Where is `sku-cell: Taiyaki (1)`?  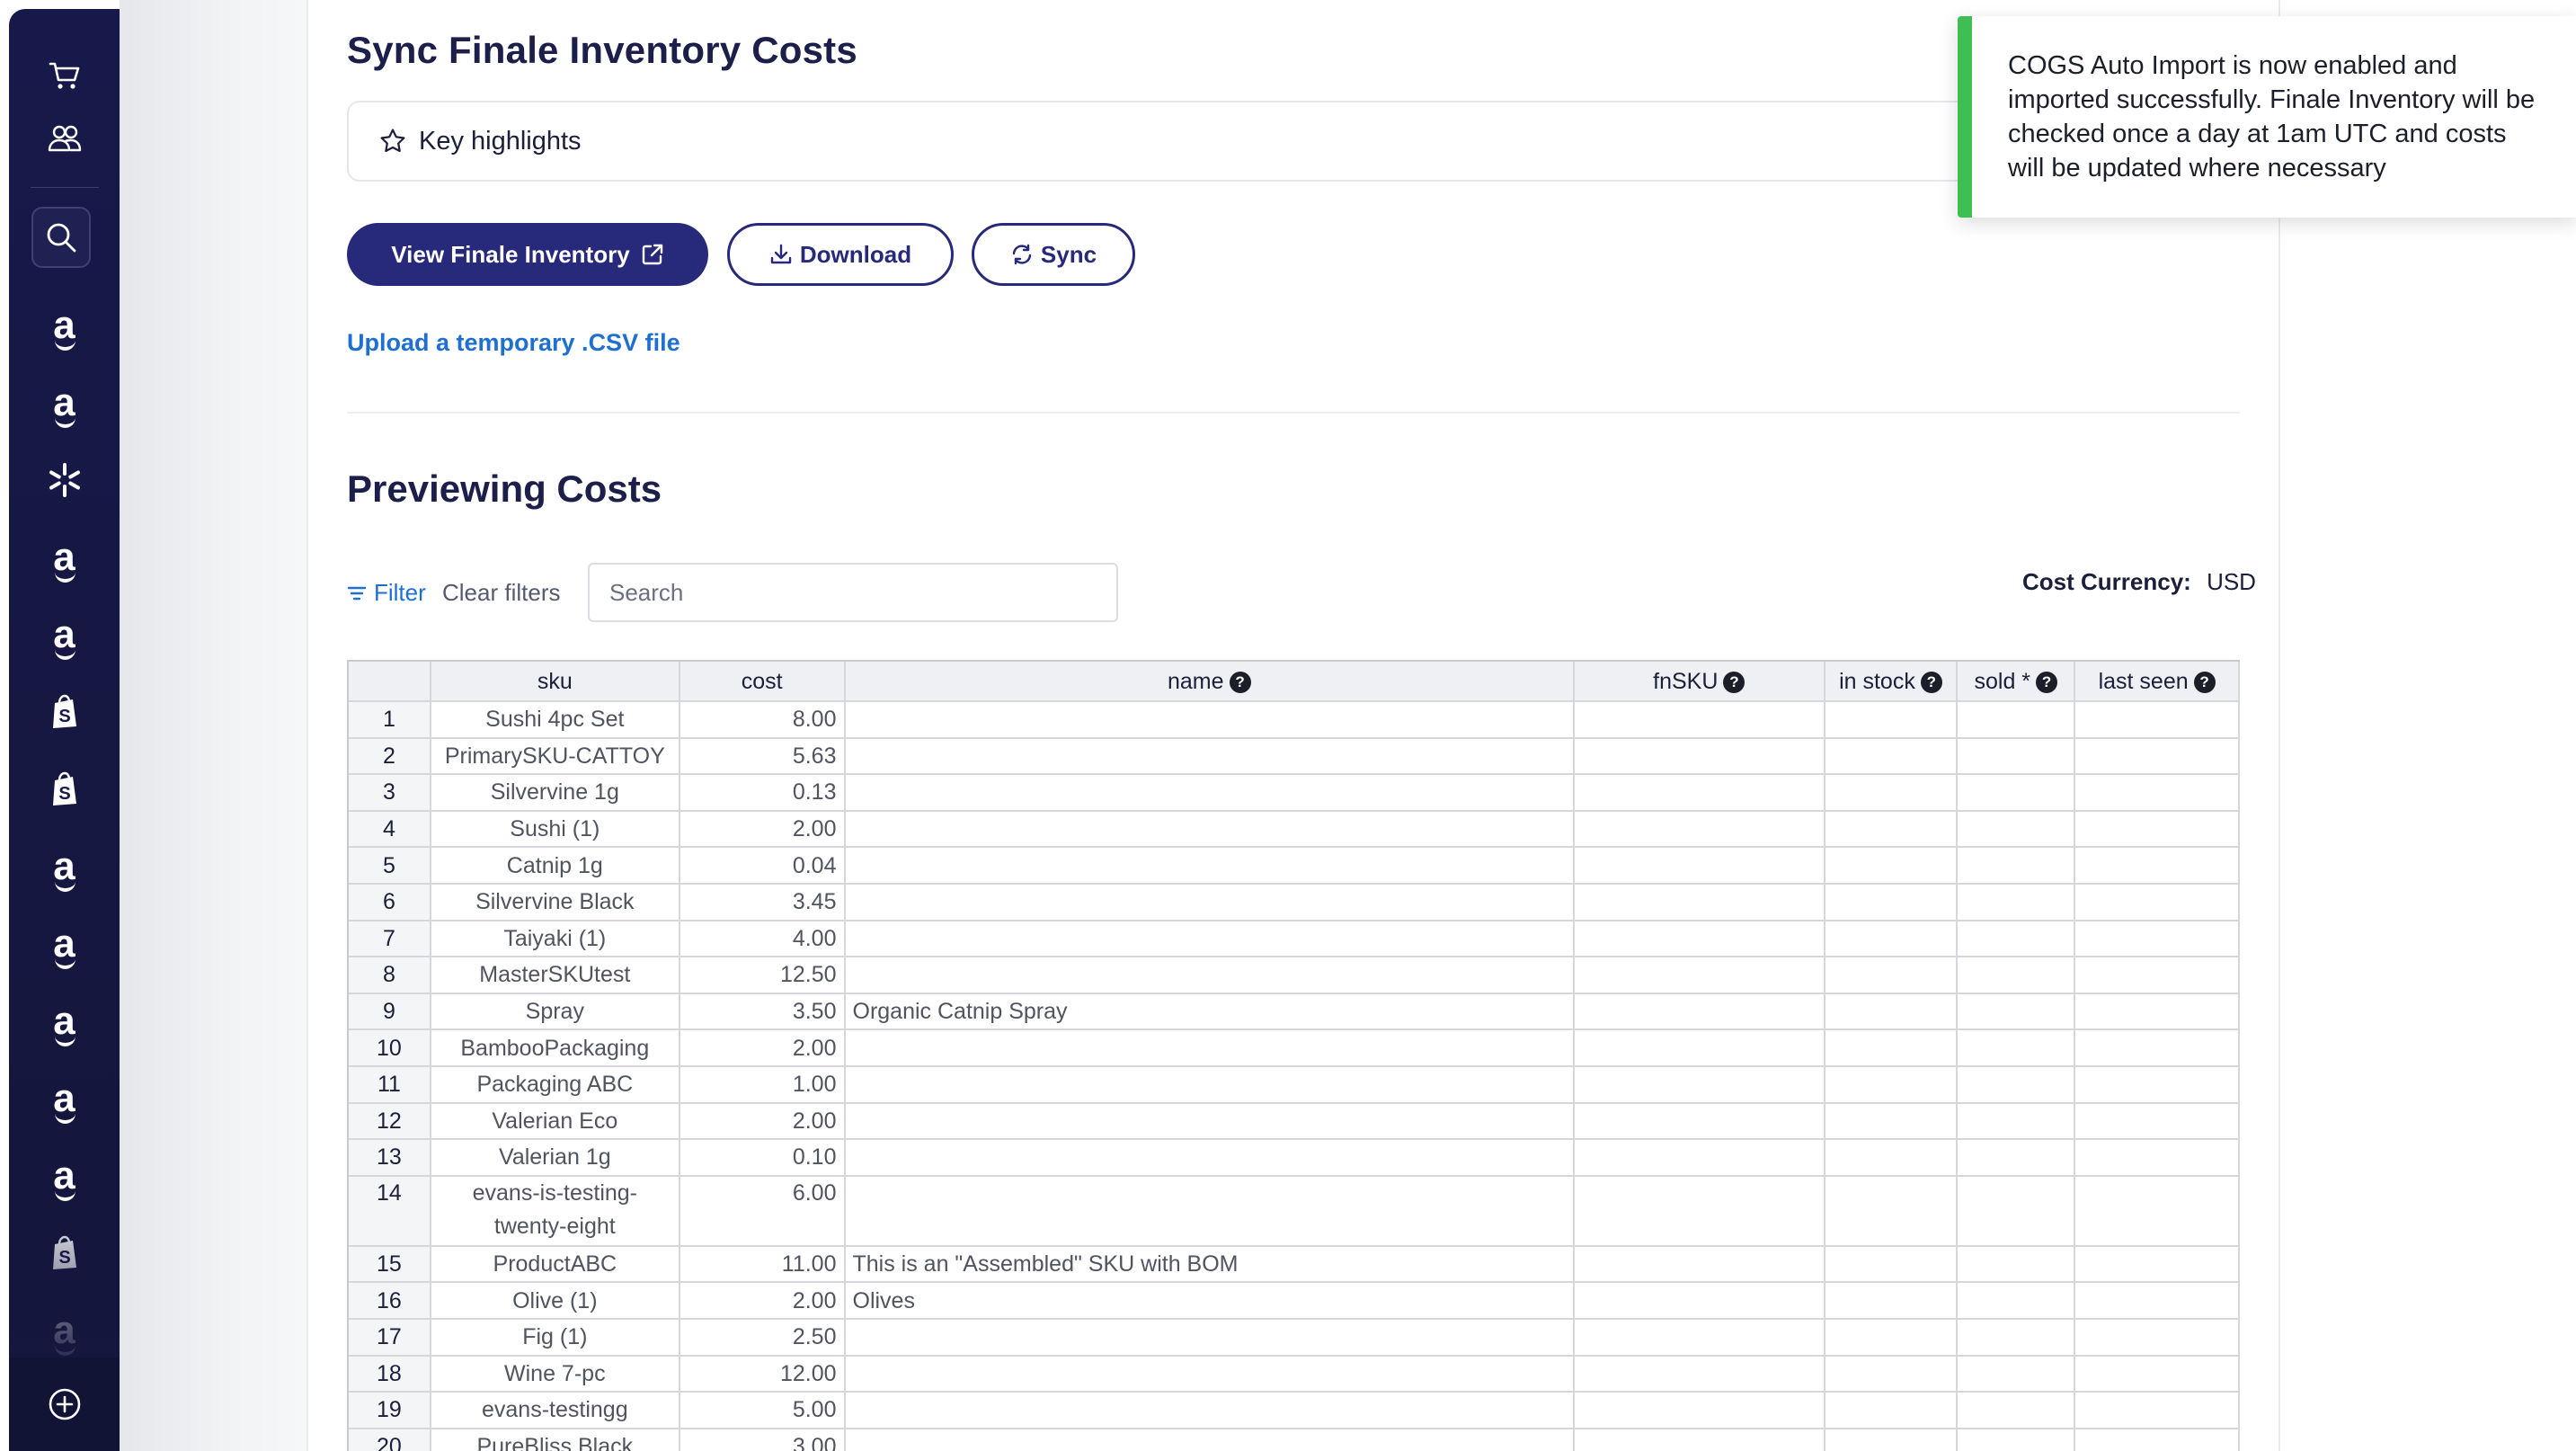
sku-cell: Taiyaki (1) is located at coordinates (555, 939).